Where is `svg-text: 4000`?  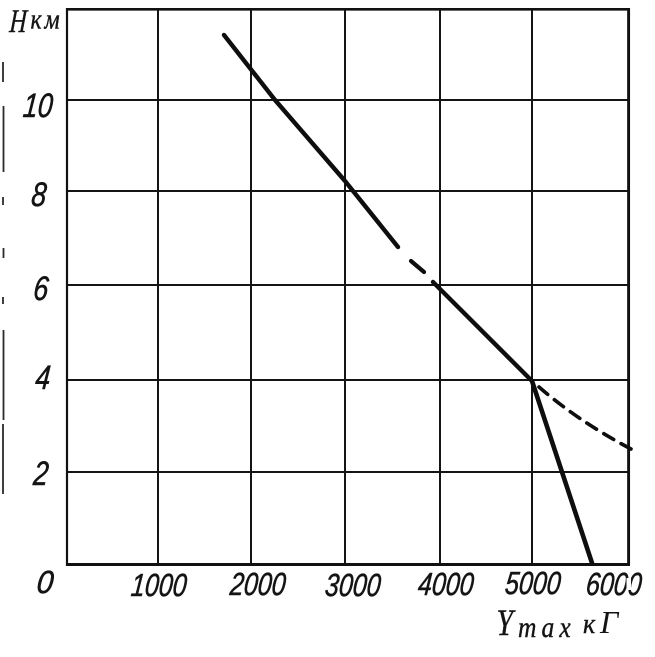 svg-text: 4000 is located at coordinates (446, 585).